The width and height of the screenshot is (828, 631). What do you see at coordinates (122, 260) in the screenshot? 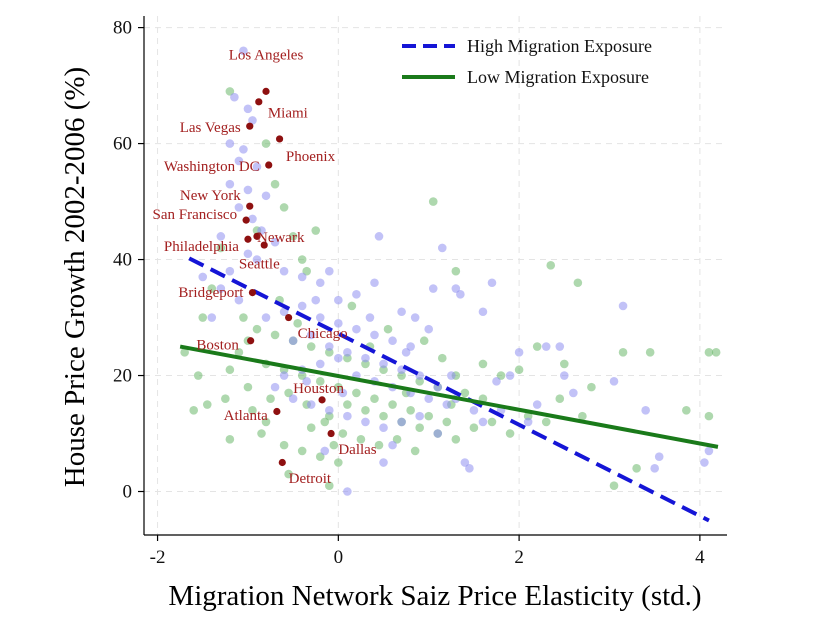
I see `y-tick-label: 40` at bounding box center [122, 260].